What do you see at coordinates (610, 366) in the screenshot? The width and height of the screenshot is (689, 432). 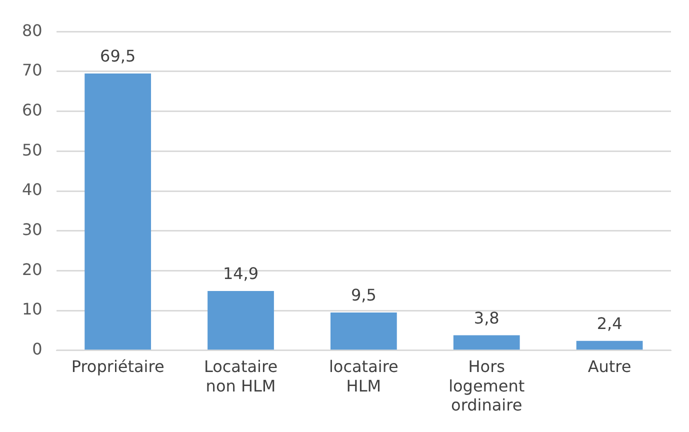 I see `x-tick-label: Autre` at bounding box center [610, 366].